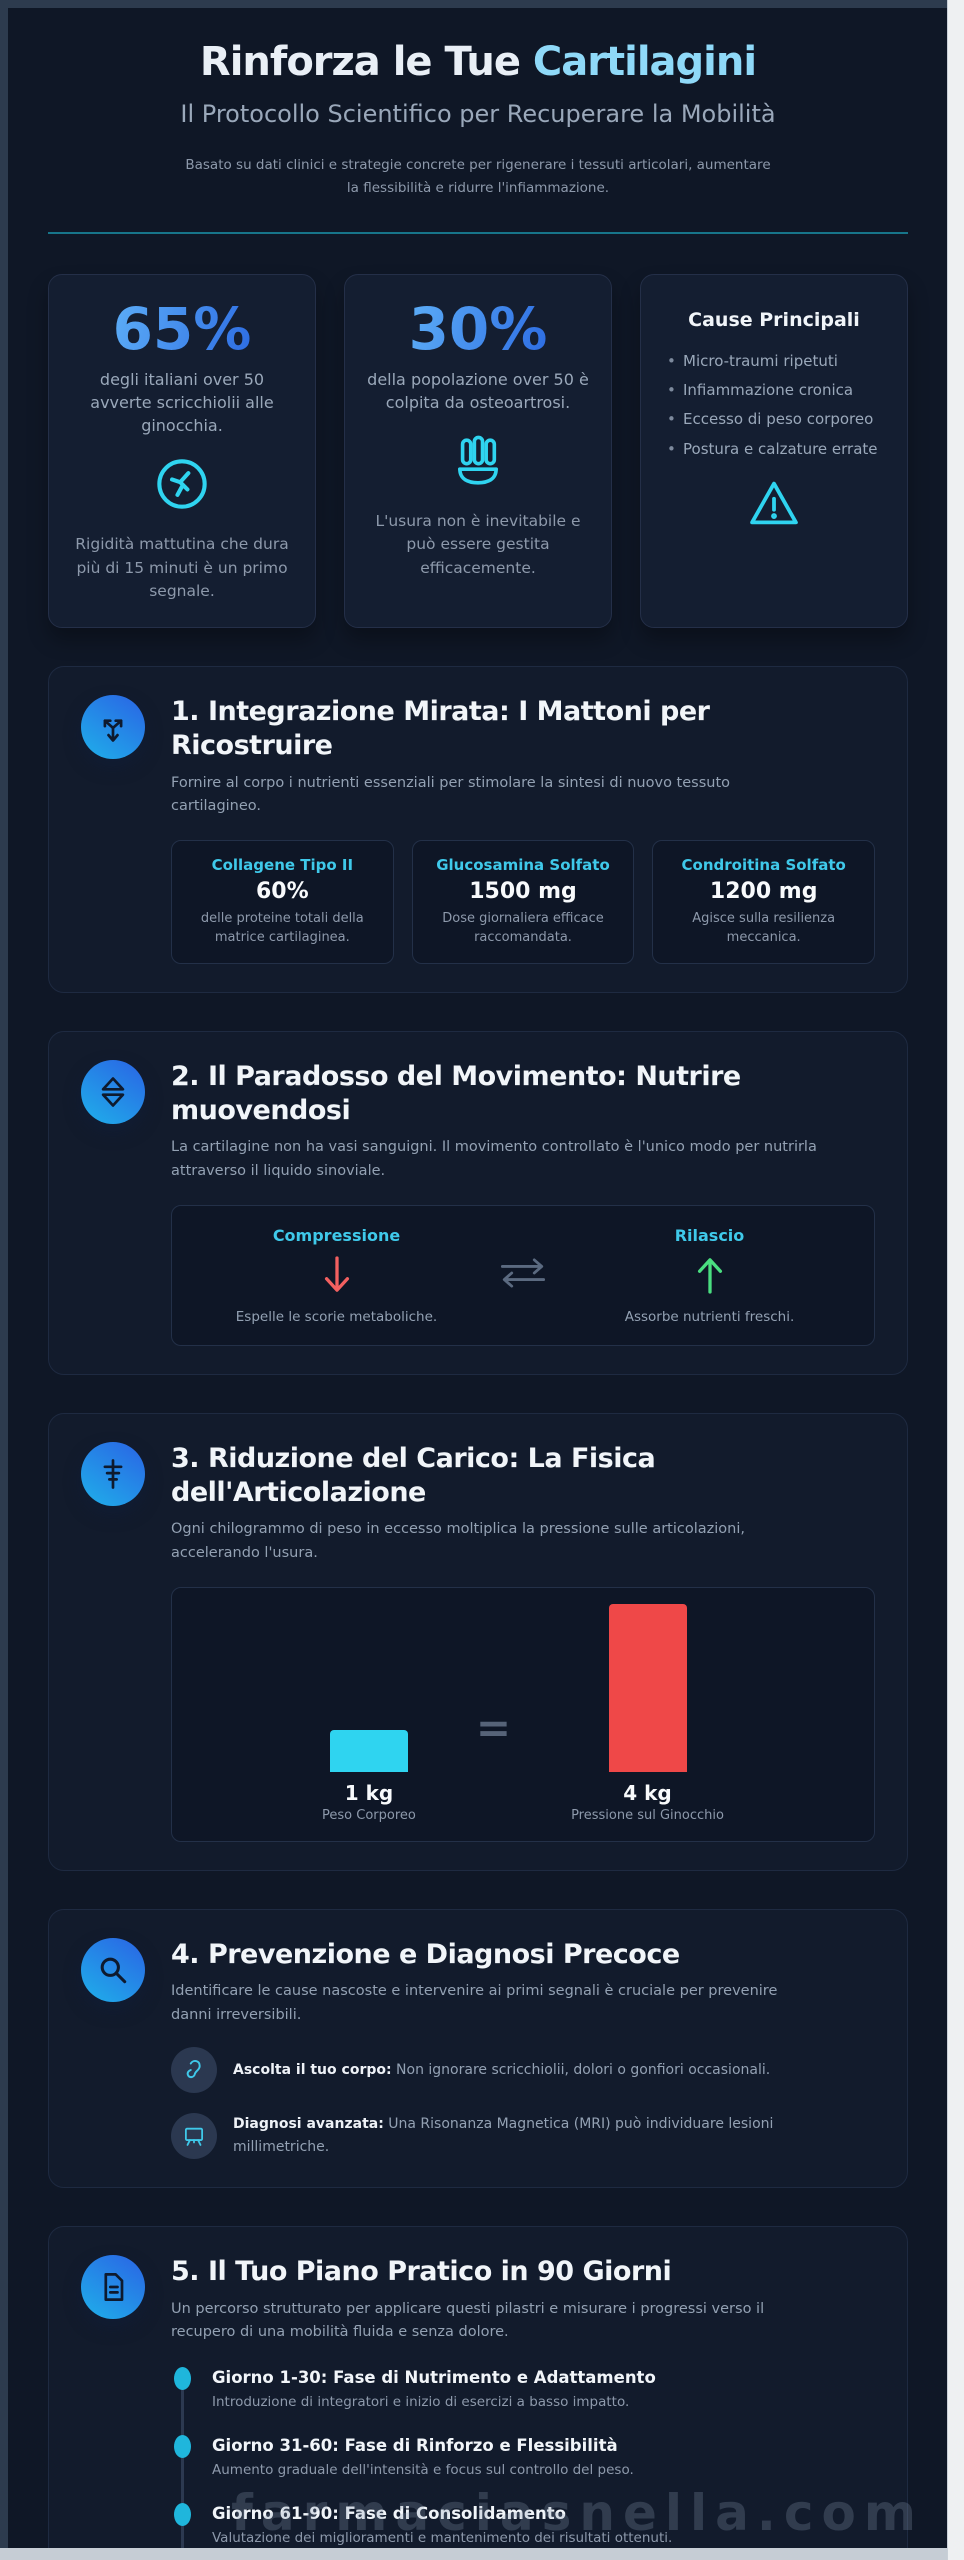 This screenshot has width=964, height=2560. I want to click on vertical-scrollbar, so click(955, 1280).